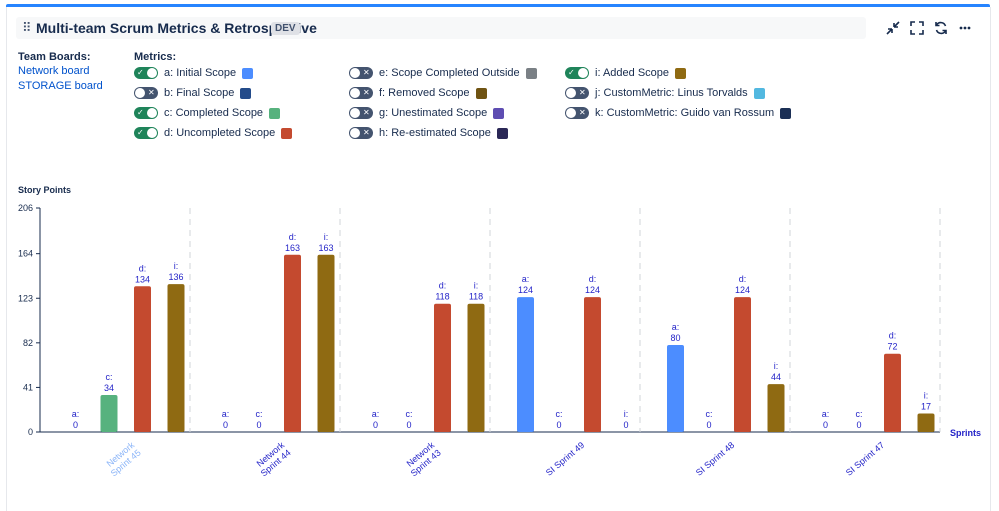 Image resolution: width=999 pixels, height=511 pixels. Describe the element at coordinates (577, 113) in the screenshot. I see `metric-k-toggle: ✕` at that location.